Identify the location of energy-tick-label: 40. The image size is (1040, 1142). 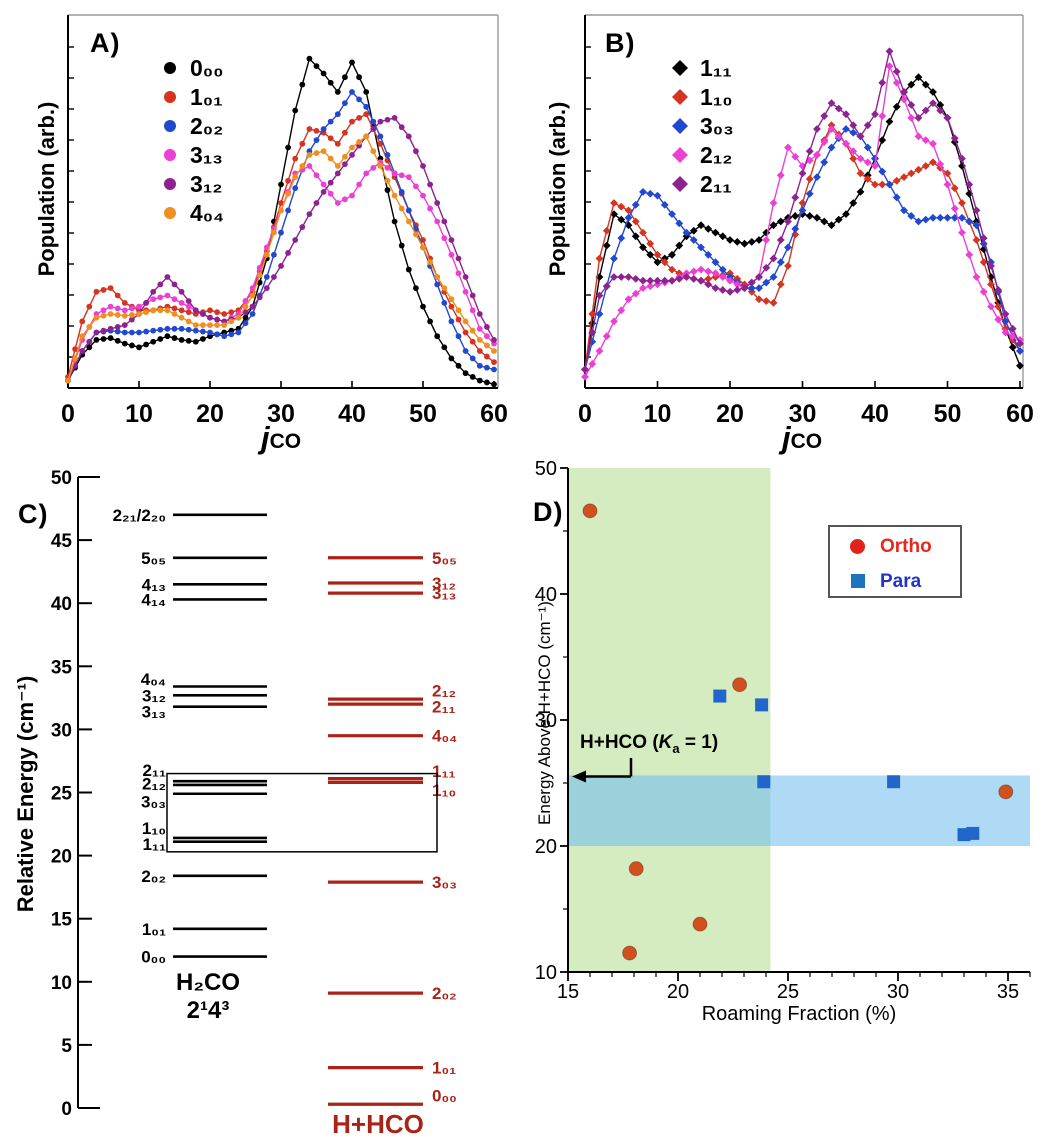
(61, 604).